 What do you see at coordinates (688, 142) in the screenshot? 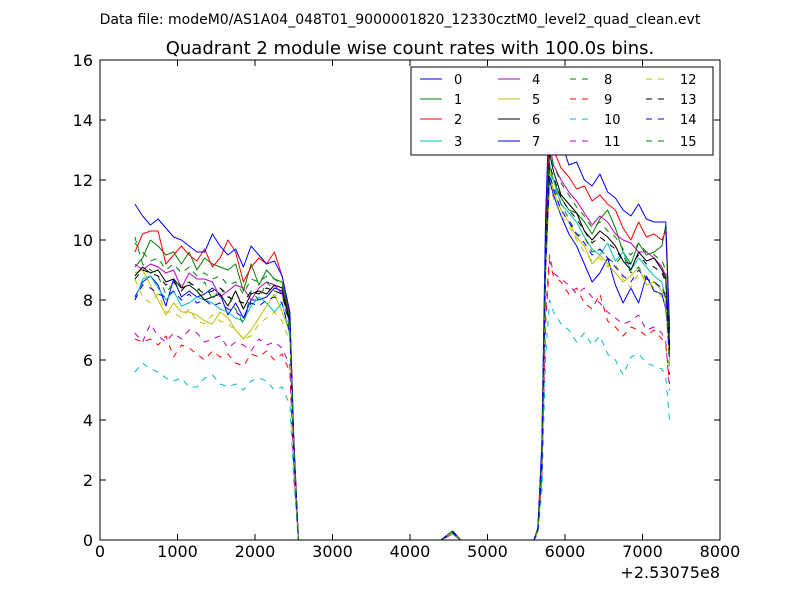
I see `legend-label: 15` at bounding box center [688, 142].